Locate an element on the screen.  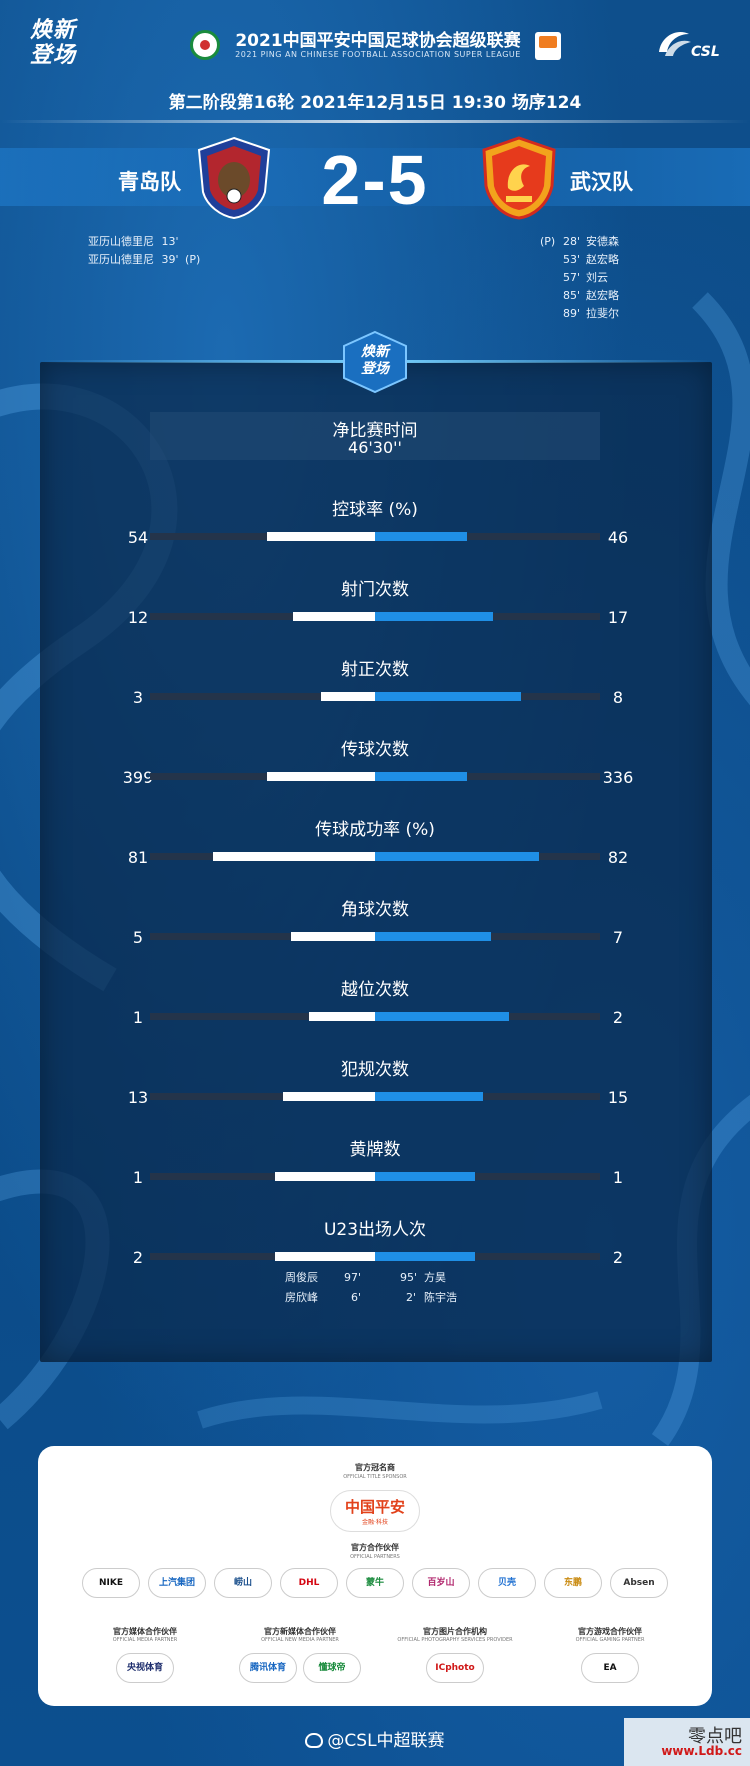
scorer-row: 57' 刘云 is located at coordinates (579, 278).